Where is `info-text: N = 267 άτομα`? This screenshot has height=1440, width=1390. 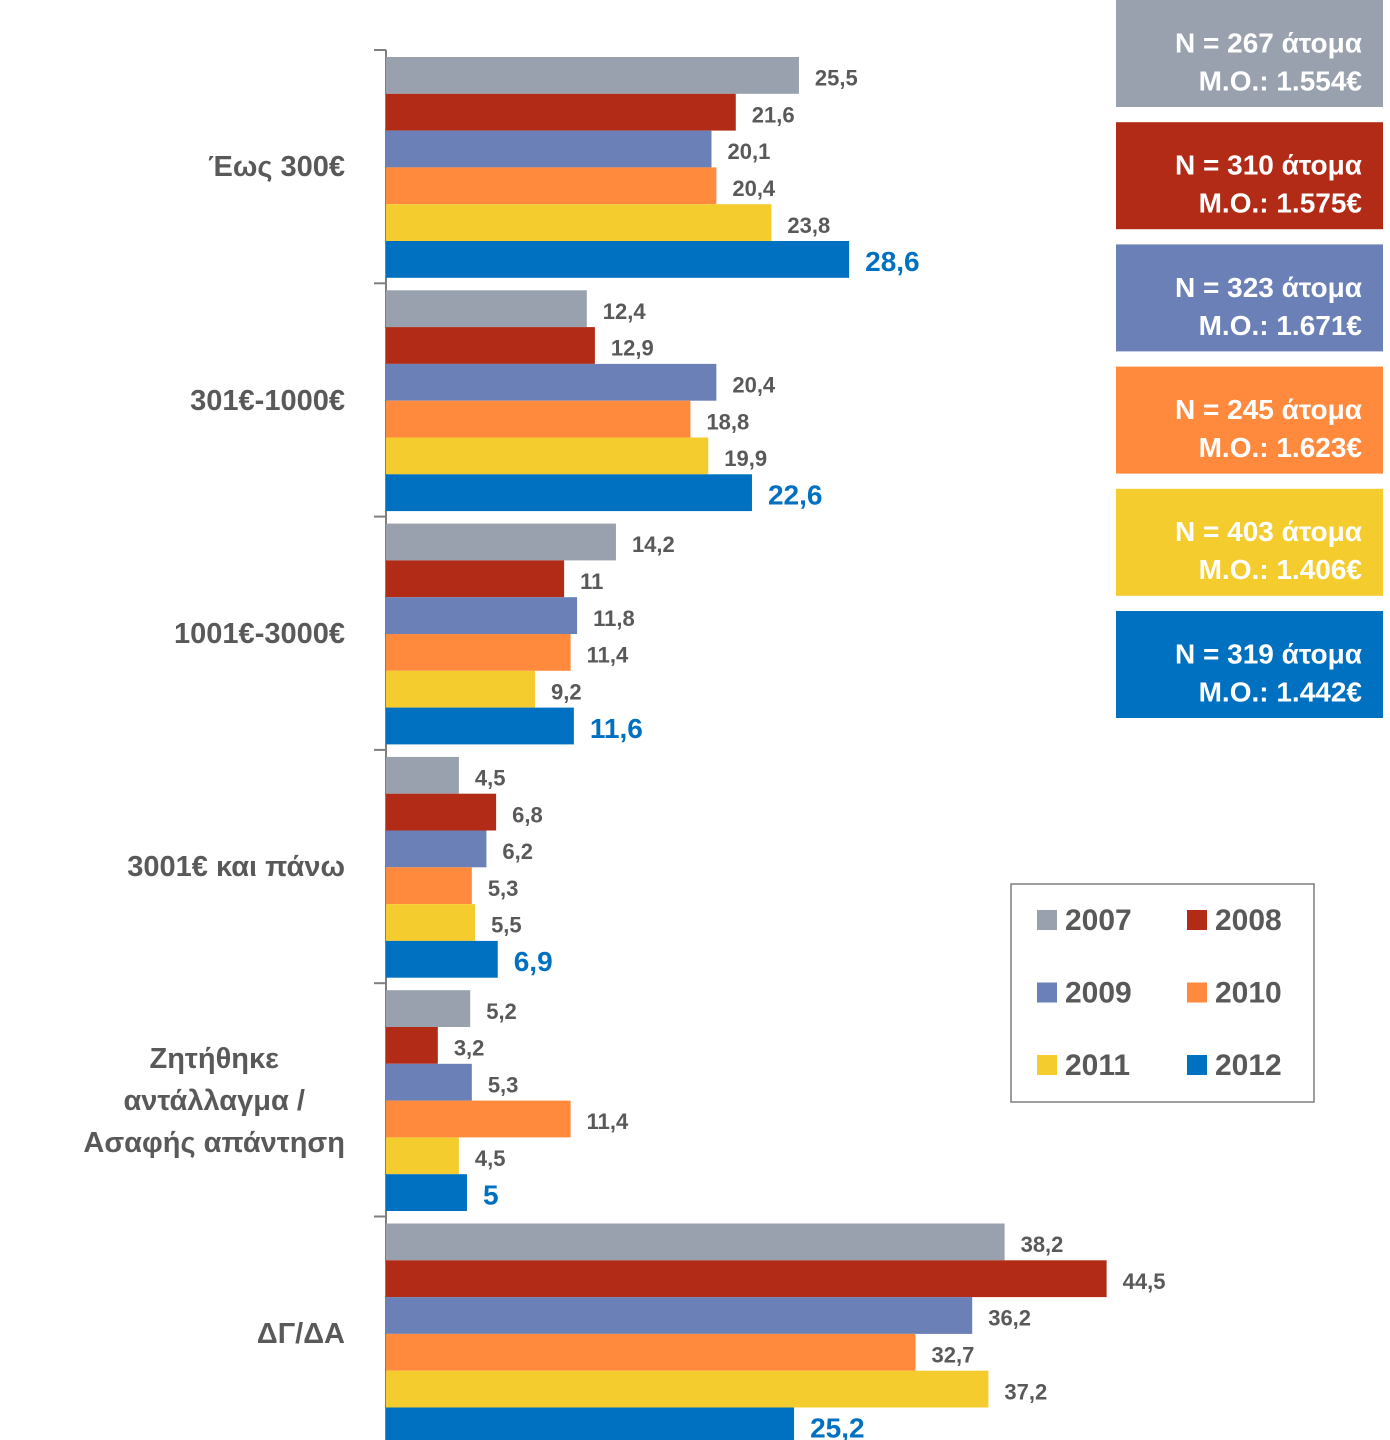
info-text: N = 267 άτομα is located at coordinates (1268, 42).